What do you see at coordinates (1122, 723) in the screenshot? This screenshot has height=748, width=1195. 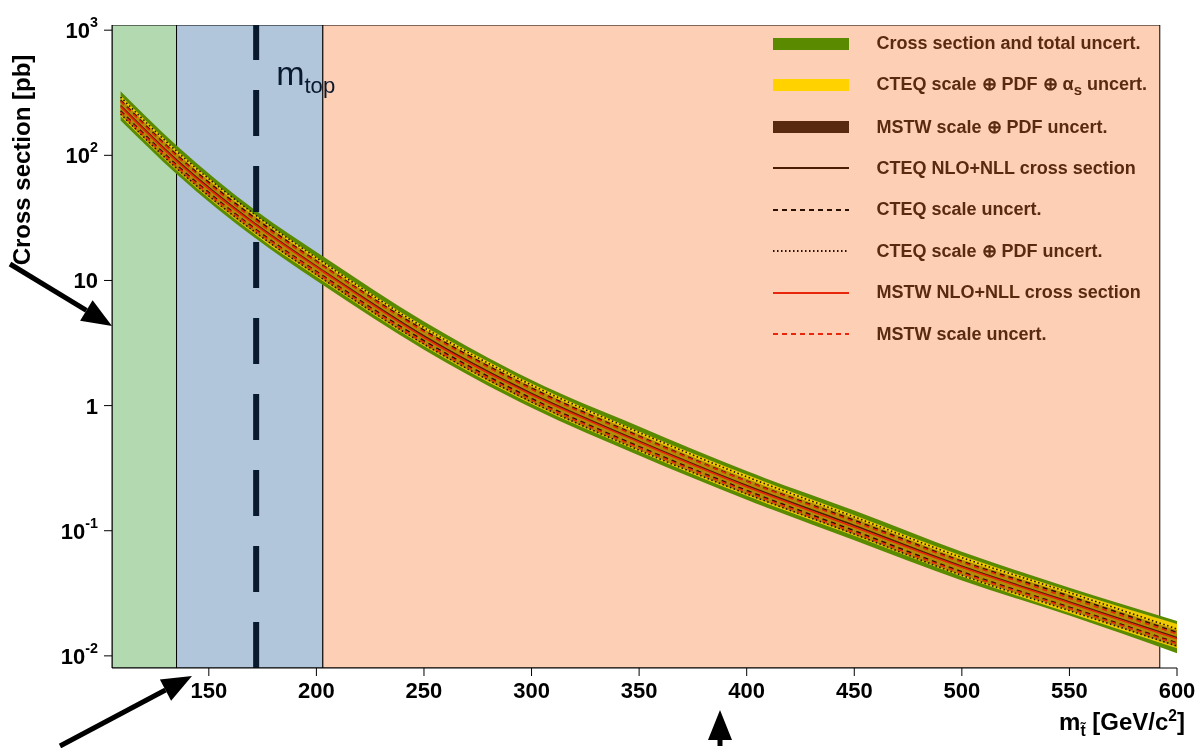 I see `x-axis-title: m$_{t̃}$ [GeV/c$^{2}$]` at bounding box center [1122, 723].